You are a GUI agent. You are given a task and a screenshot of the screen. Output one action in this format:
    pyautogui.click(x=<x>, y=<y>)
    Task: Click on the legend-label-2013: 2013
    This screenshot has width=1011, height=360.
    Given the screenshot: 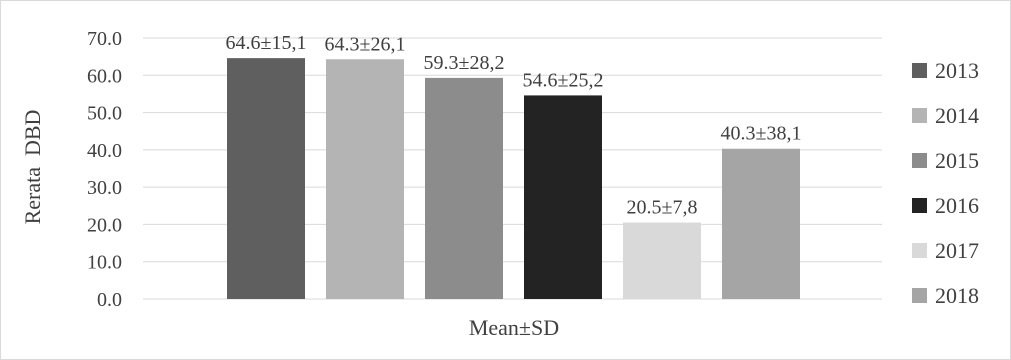 What is the action you would take?
    pyautogui.click(x=957, y=70)
    